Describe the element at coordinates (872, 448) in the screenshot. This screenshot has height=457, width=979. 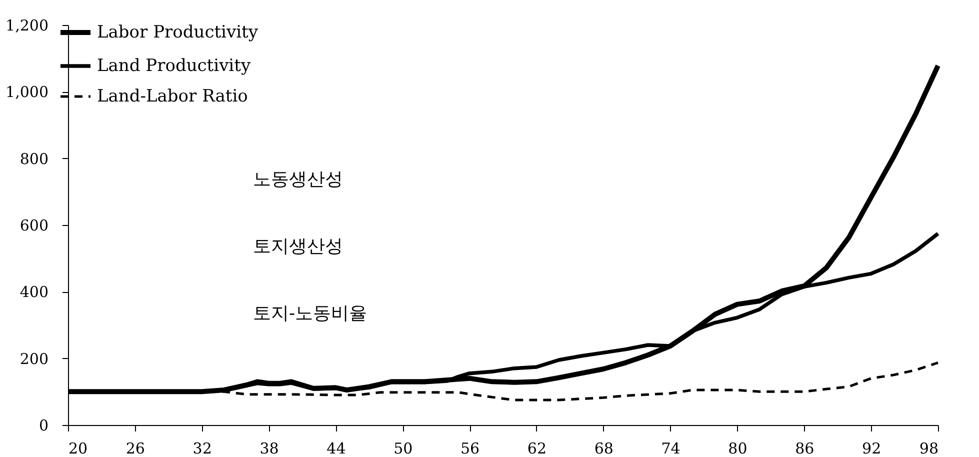
I see `x-tick-label: 92` at that location.